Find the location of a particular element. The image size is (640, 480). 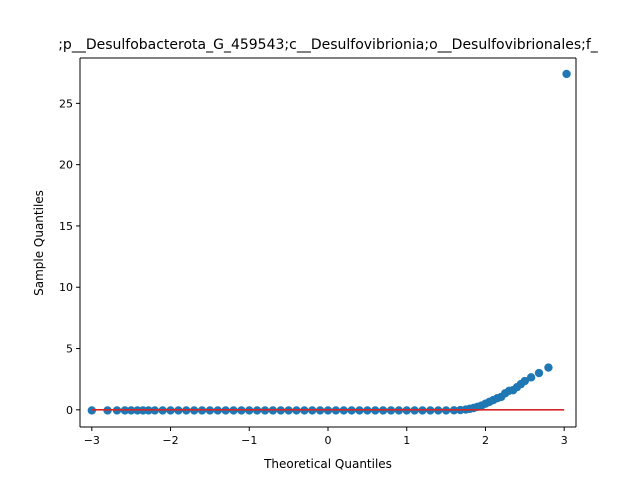

y-tick-label: 20 is located at coordinates (66, 165).